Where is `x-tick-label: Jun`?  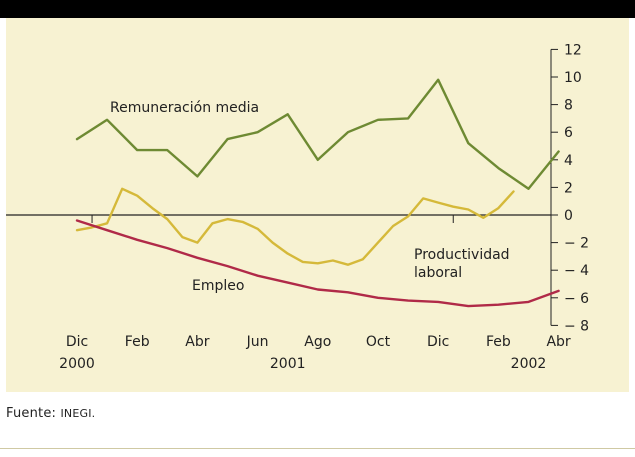 x-tick-label: Jun is located at coordinates (257, 342).